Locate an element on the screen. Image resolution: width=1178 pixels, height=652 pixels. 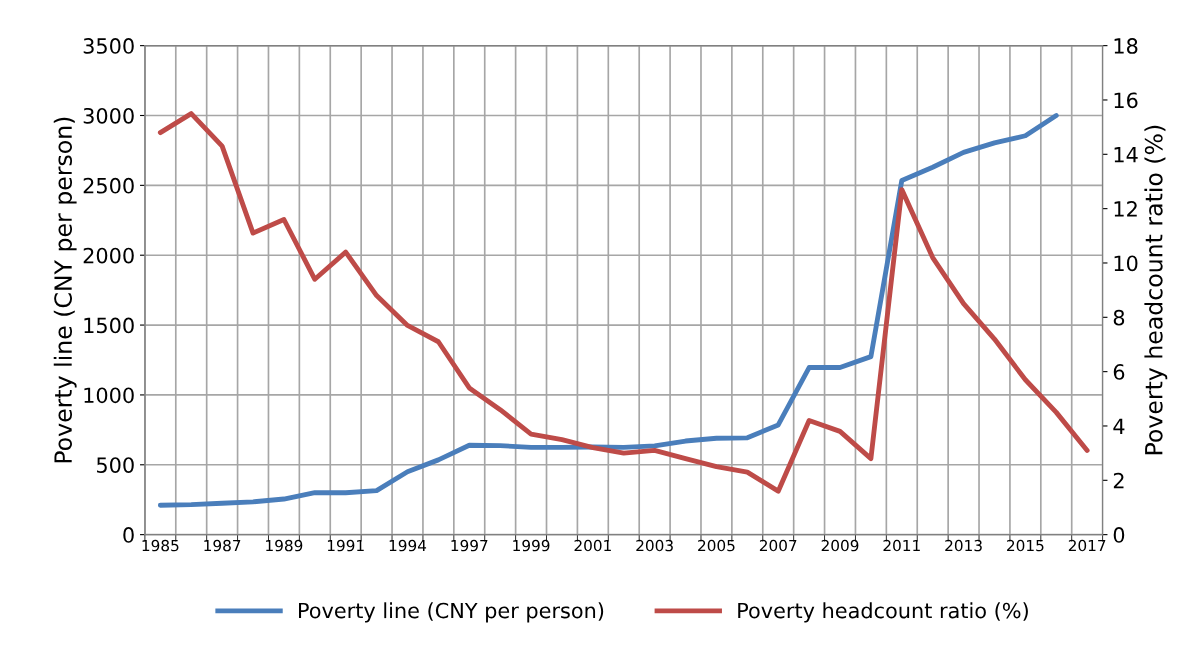
x-tick-label: 1997 is located at coordinates (469, 545).